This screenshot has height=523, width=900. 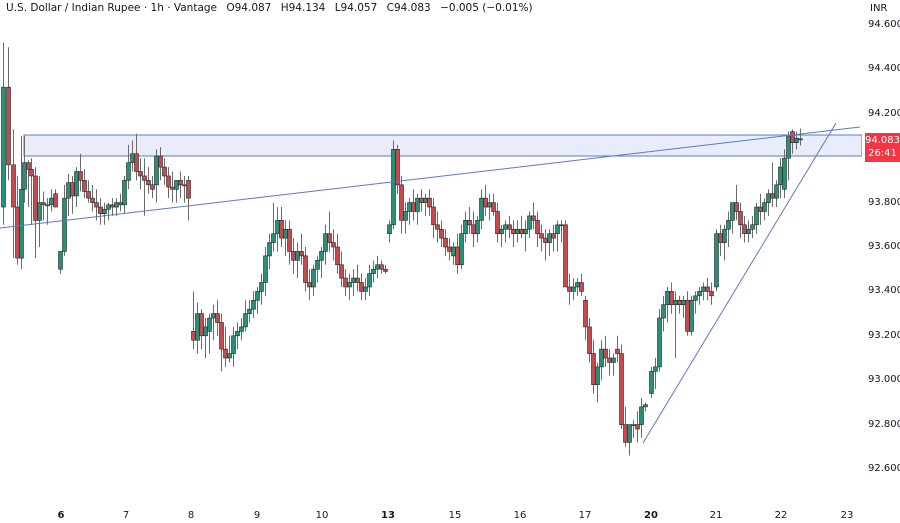 What do you see at coordinates (157, 8) in the screenshot?
I see `interval: 1h` at bounding box center [157, 8].